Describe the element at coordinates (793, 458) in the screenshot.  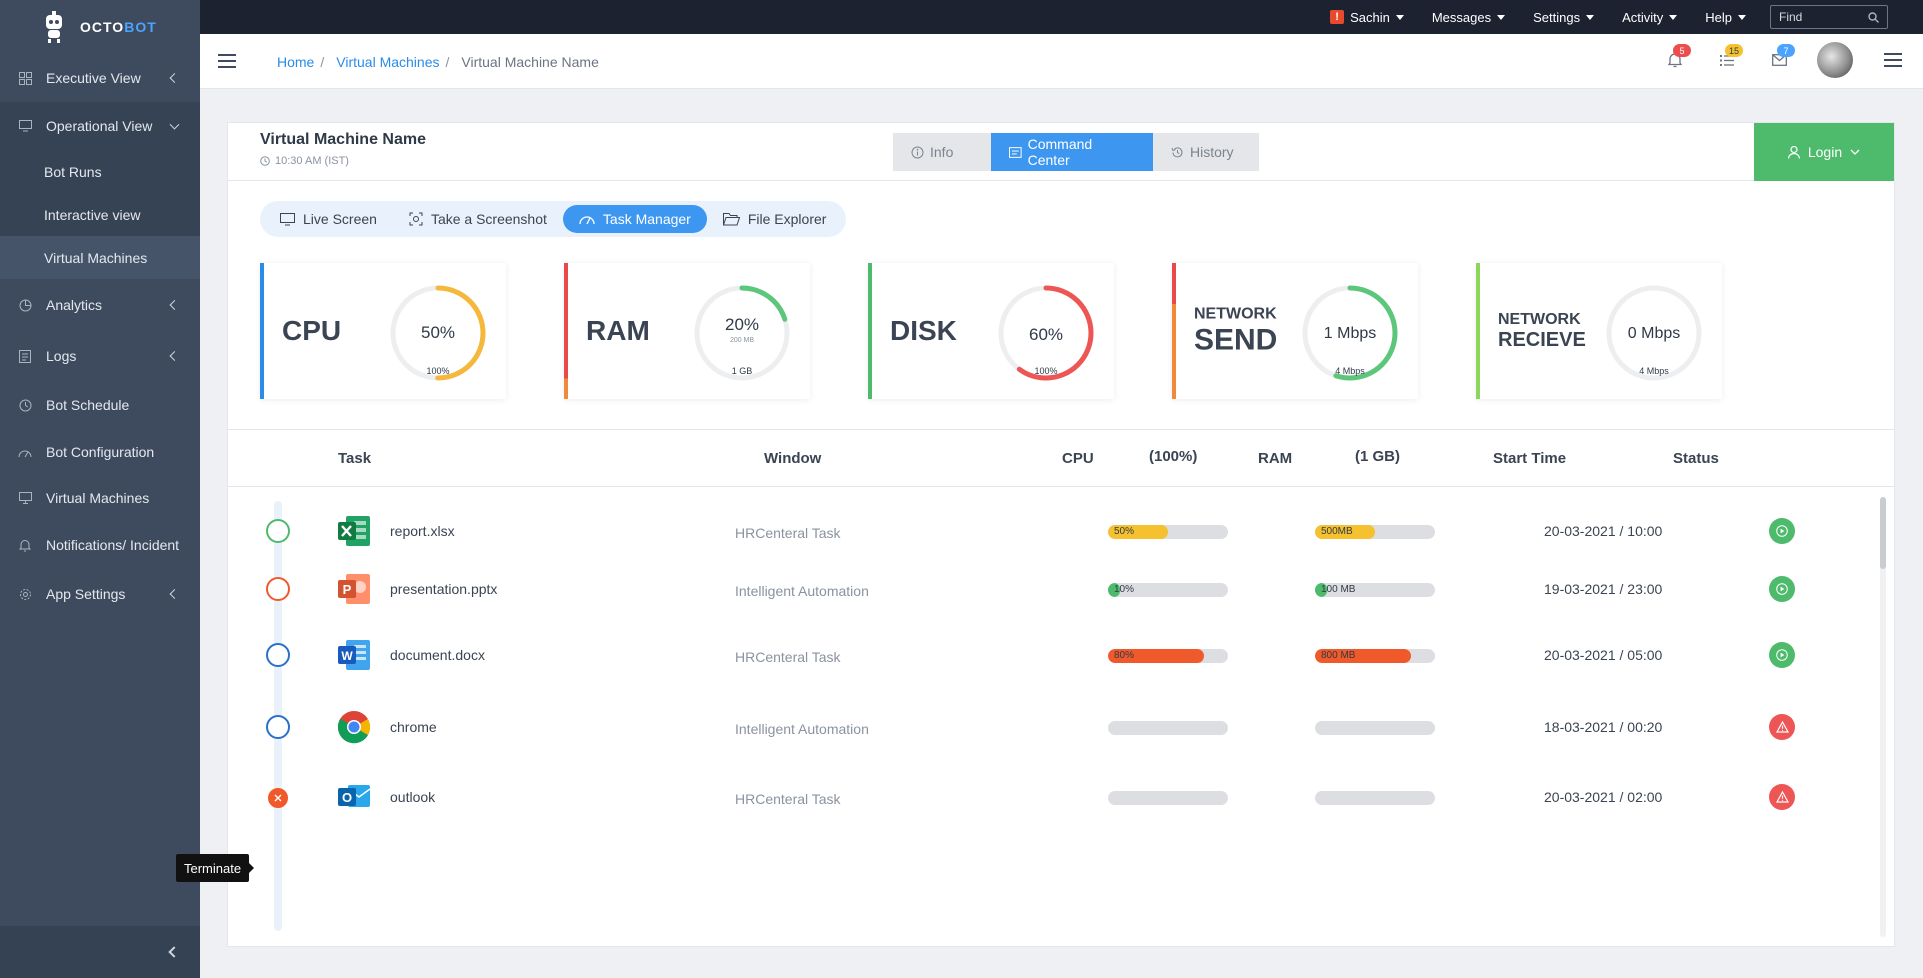
I see `col-window: Window` at that location.